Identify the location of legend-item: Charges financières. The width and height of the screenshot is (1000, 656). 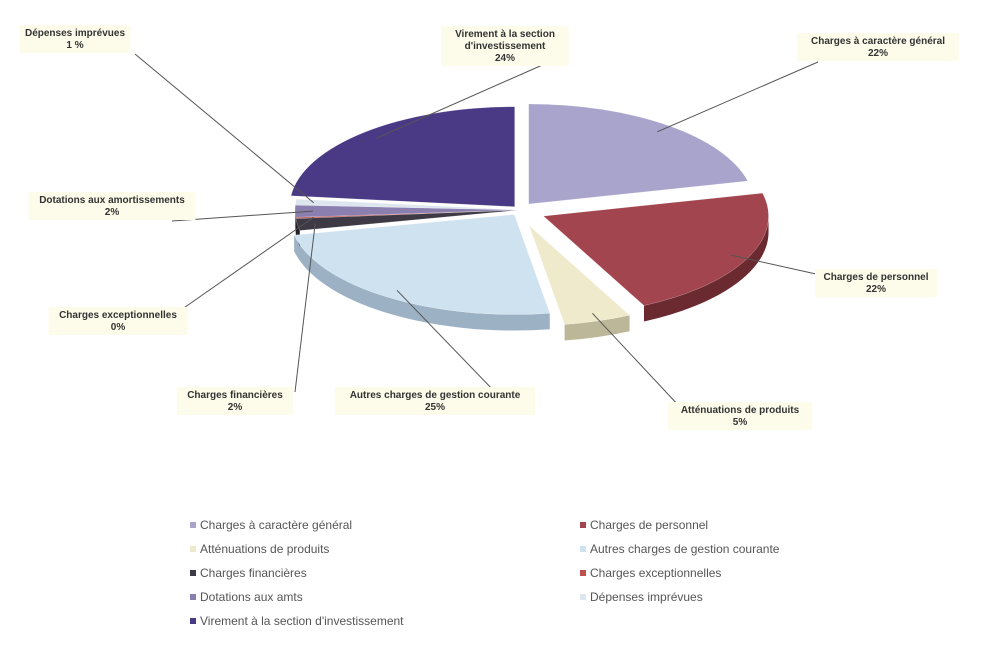
(385, 573).